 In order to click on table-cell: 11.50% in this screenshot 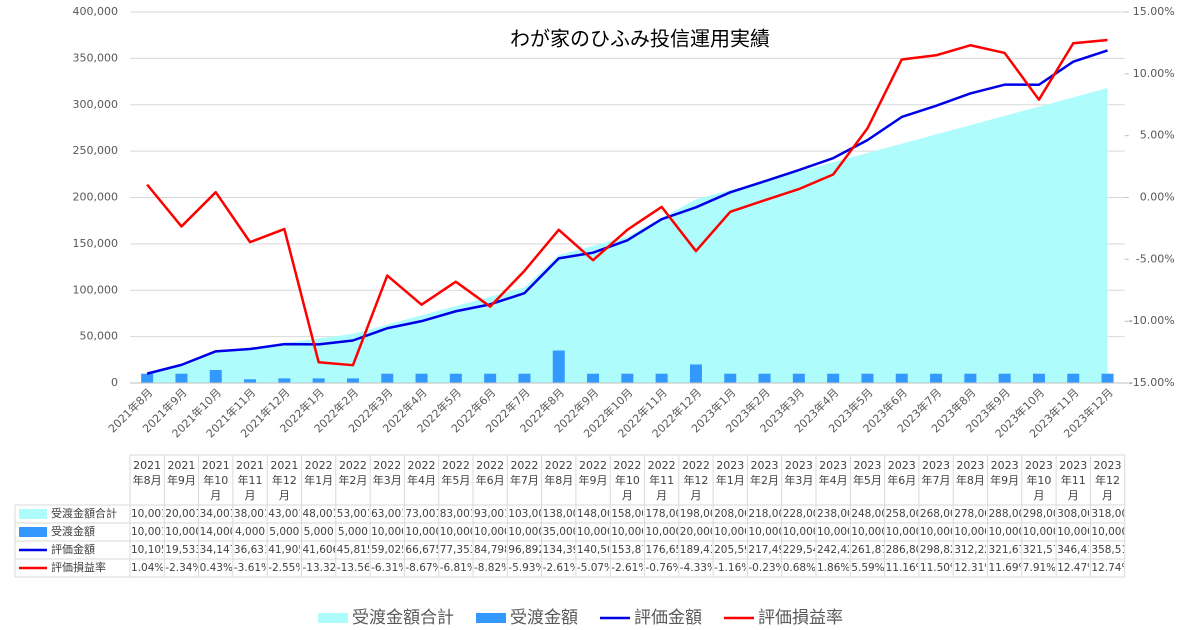, I will do `click(935, 568)`.